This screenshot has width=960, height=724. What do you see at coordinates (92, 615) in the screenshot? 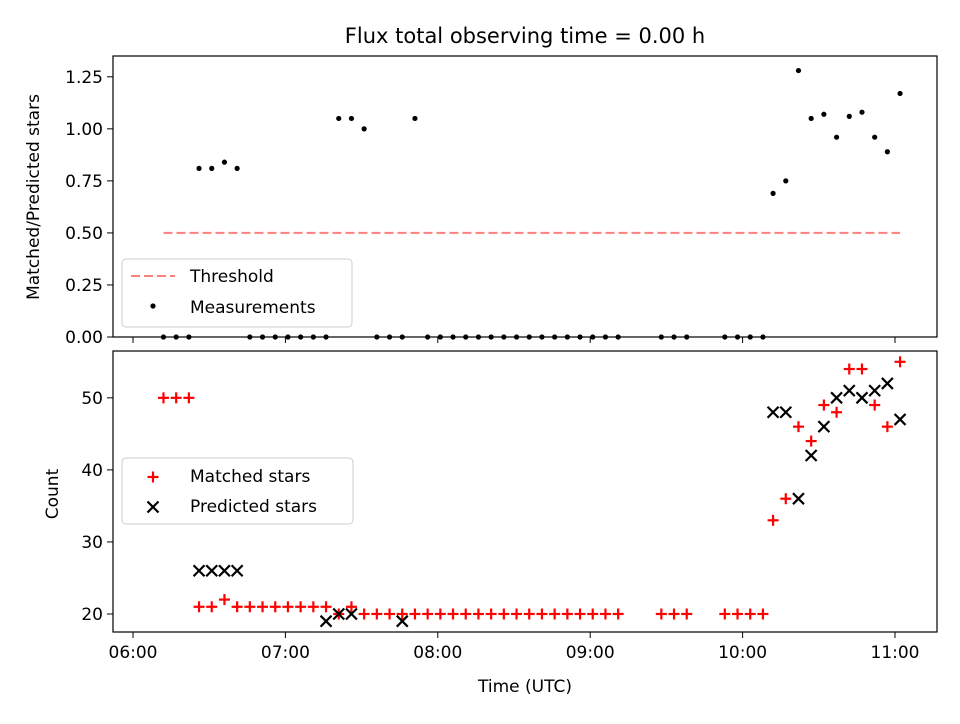
I see `bottom-y-tick-label: 20` at bounding box center [92, 615].